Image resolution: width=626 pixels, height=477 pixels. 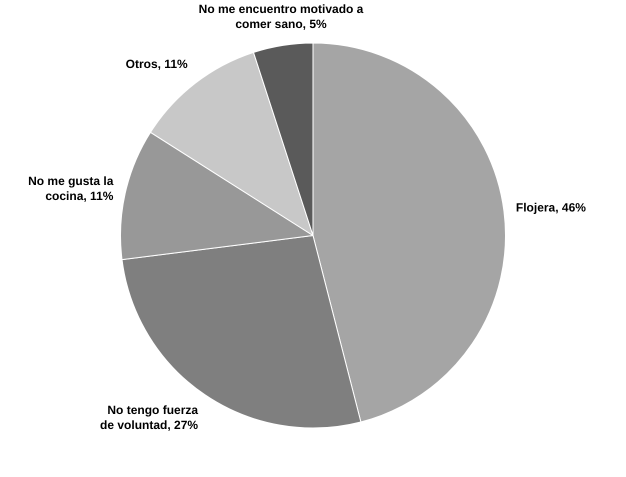 I want to click on slice-label: Otros, 11%, so click(x=157, y=64).